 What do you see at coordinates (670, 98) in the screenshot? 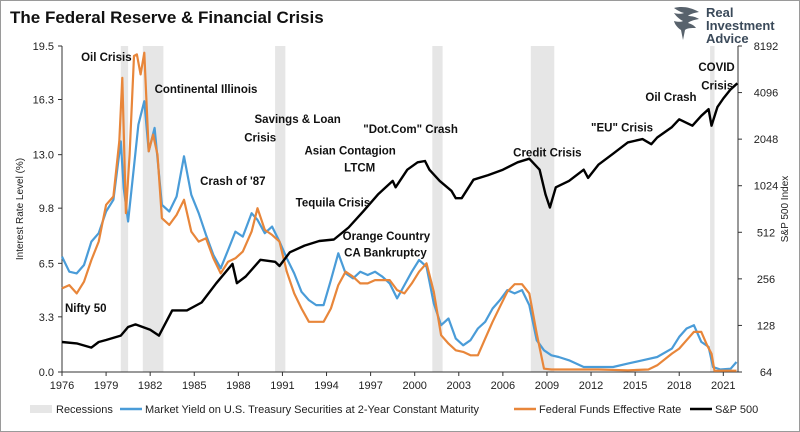
I see `annotation-label: Oil Crash` at bounding box center [670, 98].